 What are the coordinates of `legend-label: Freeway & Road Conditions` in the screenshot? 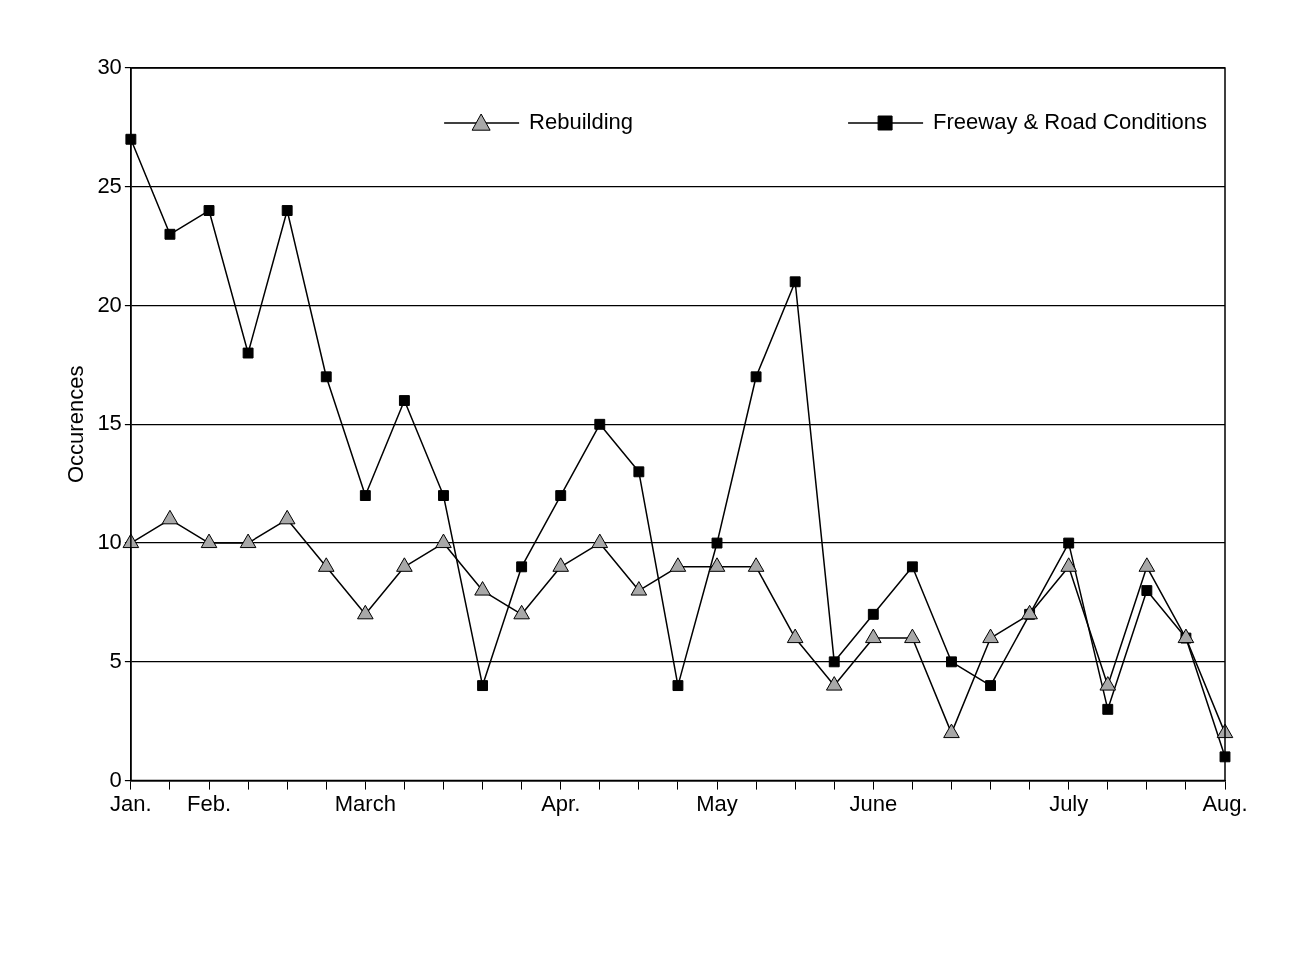 It's located at (1070, 122).